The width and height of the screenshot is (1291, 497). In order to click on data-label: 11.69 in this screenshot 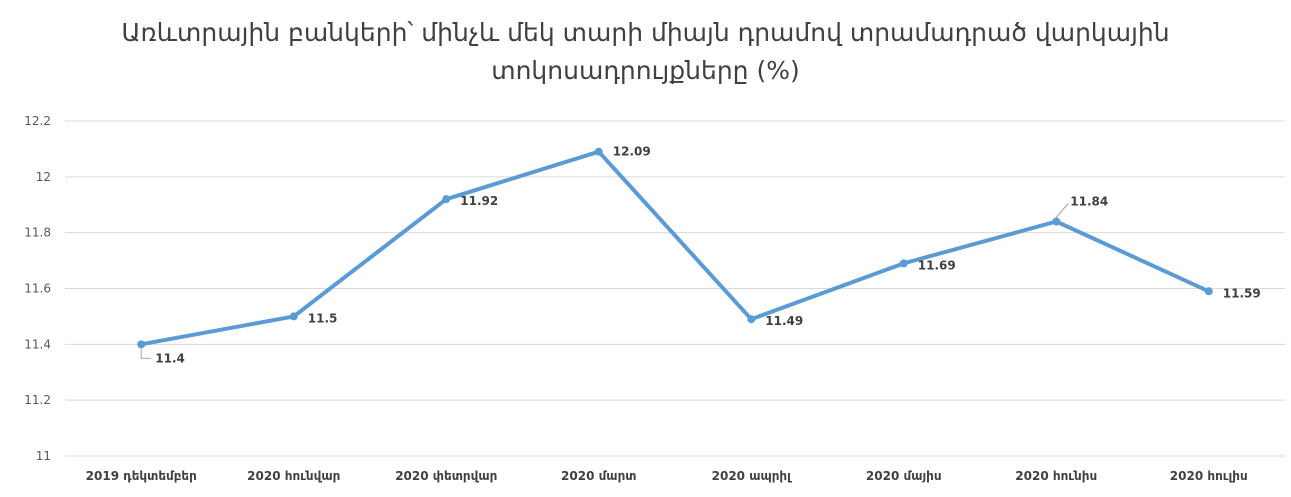, I will do `click(937, 265)`.